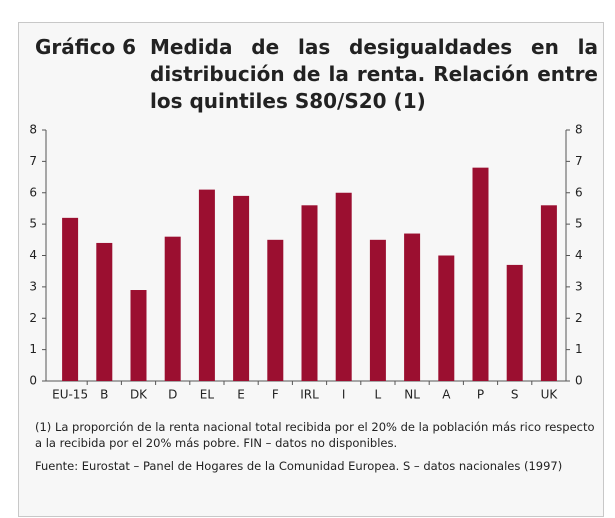 The image size is (615, 518). I want to click on y-tick-label: 2, so click(33, 318).